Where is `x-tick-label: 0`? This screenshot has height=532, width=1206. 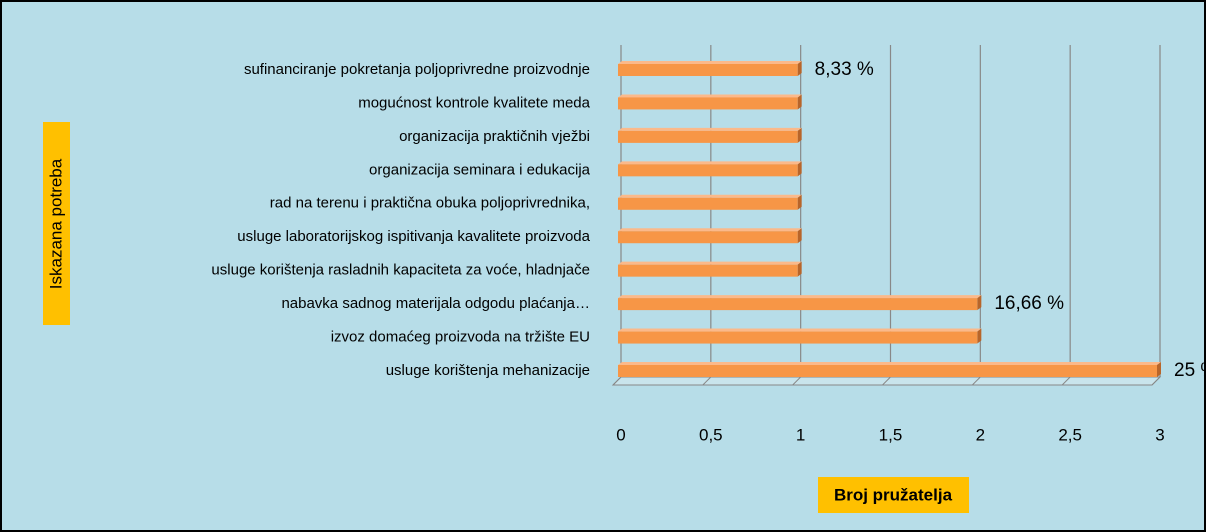 x-tick-label: 0 is located at coordinates (620, 434).